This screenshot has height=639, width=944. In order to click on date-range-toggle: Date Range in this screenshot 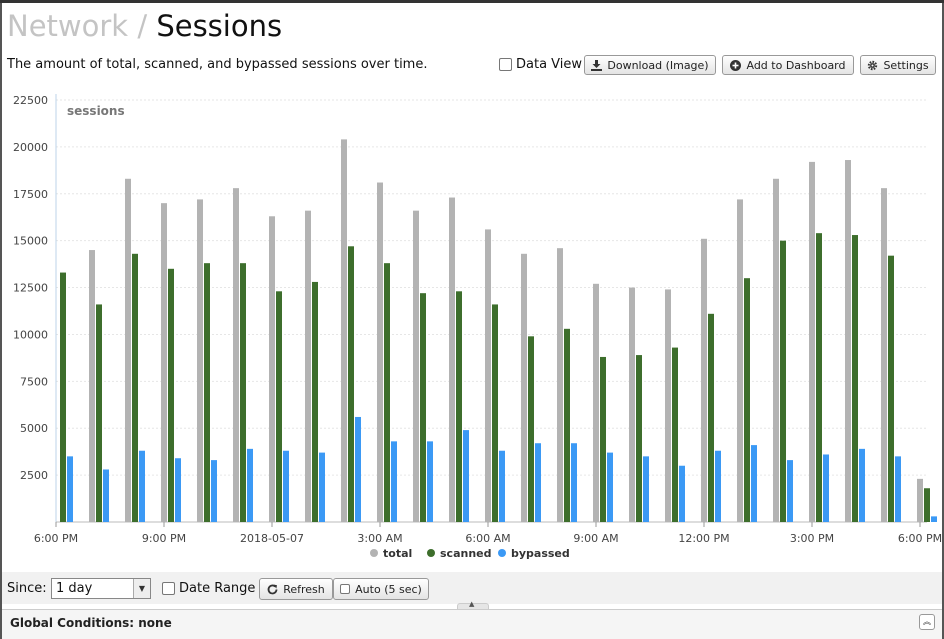, I will do `click(208, 588)`.